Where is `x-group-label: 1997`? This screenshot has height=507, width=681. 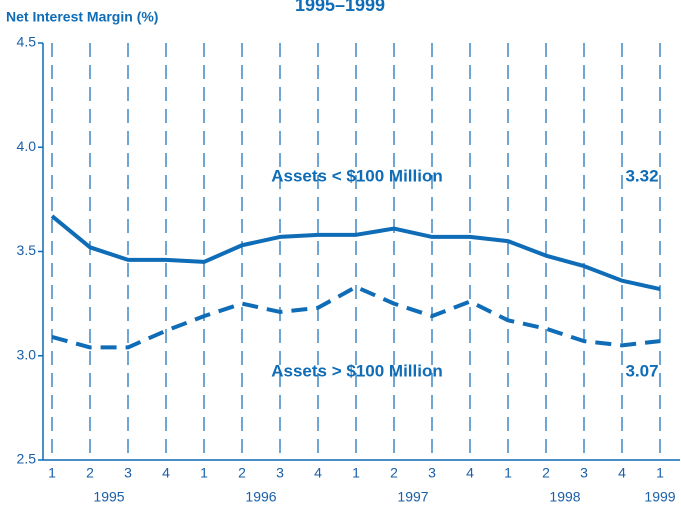 x-group-label: 1997 is located at coordinates (412, 497).